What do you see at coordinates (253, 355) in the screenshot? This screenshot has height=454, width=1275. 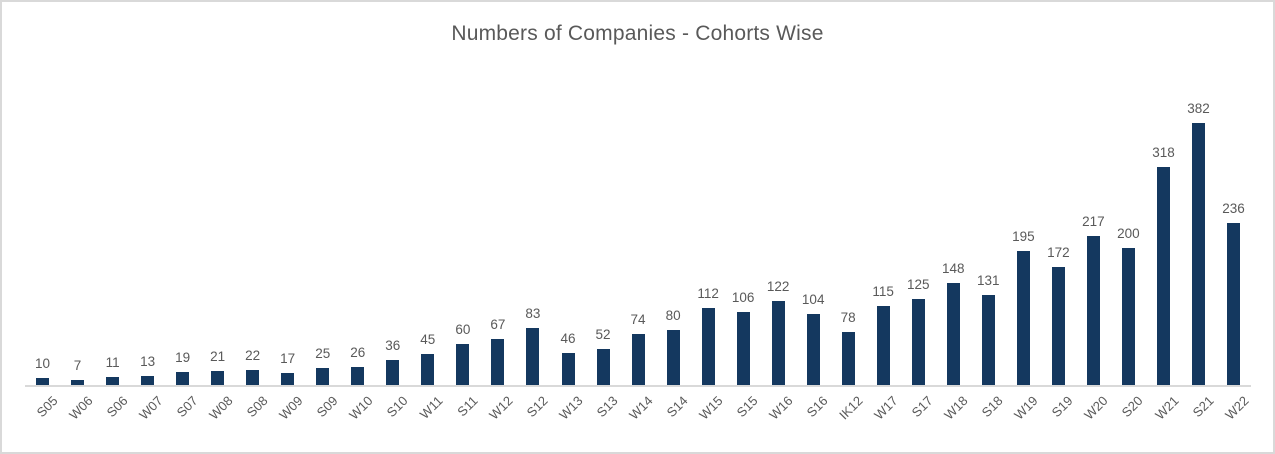 I see `bar-value-label: 22` at bounding box center [253, 355].